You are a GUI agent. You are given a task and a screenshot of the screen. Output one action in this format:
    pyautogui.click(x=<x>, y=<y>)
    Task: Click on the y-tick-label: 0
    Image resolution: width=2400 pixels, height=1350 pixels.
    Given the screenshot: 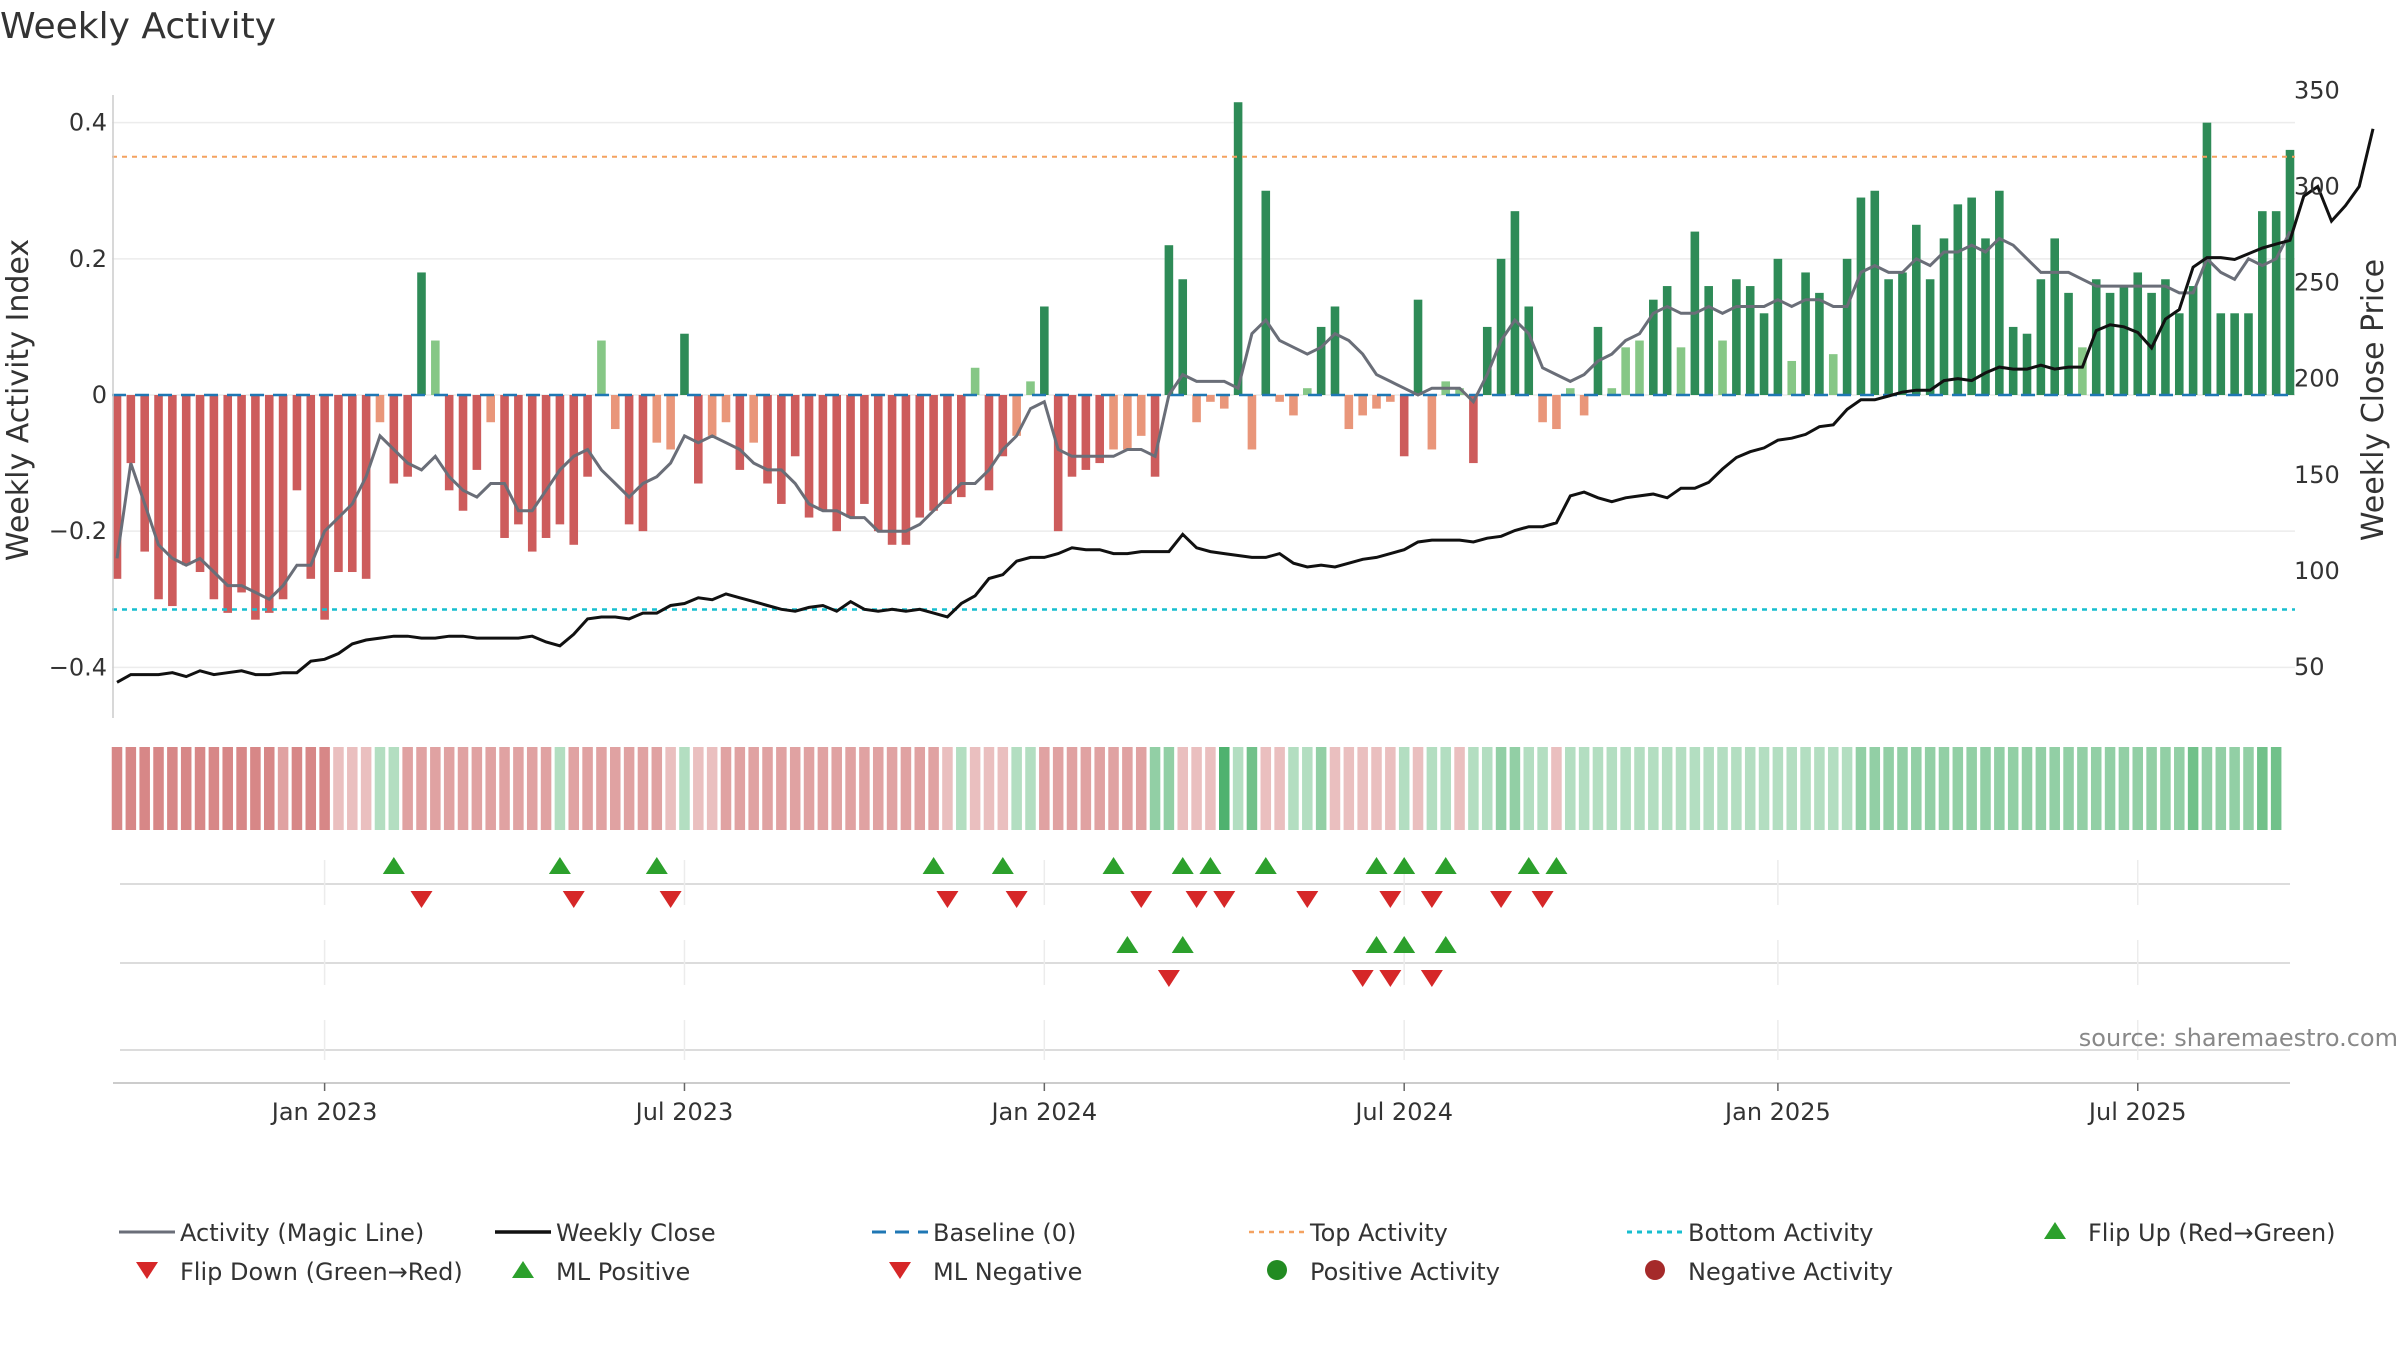 What is the action you would take?
    pyautogui.click(x=99, y=395)
    